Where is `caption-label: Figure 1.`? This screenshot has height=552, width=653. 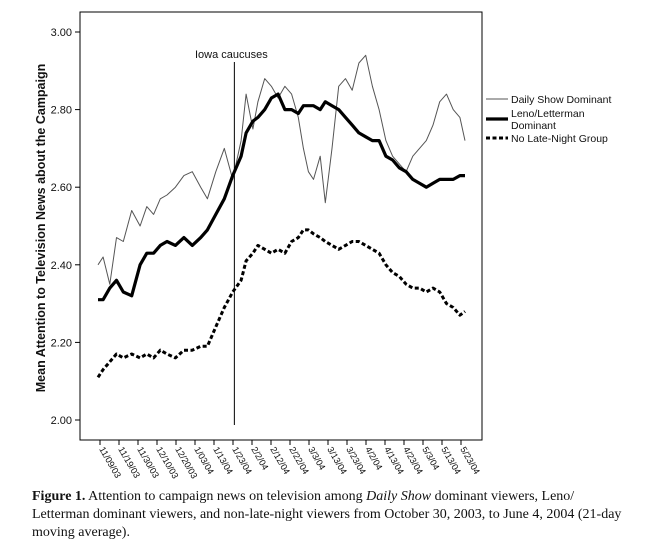 caption-label: Figure 1. is located at coordinates (59, 496).